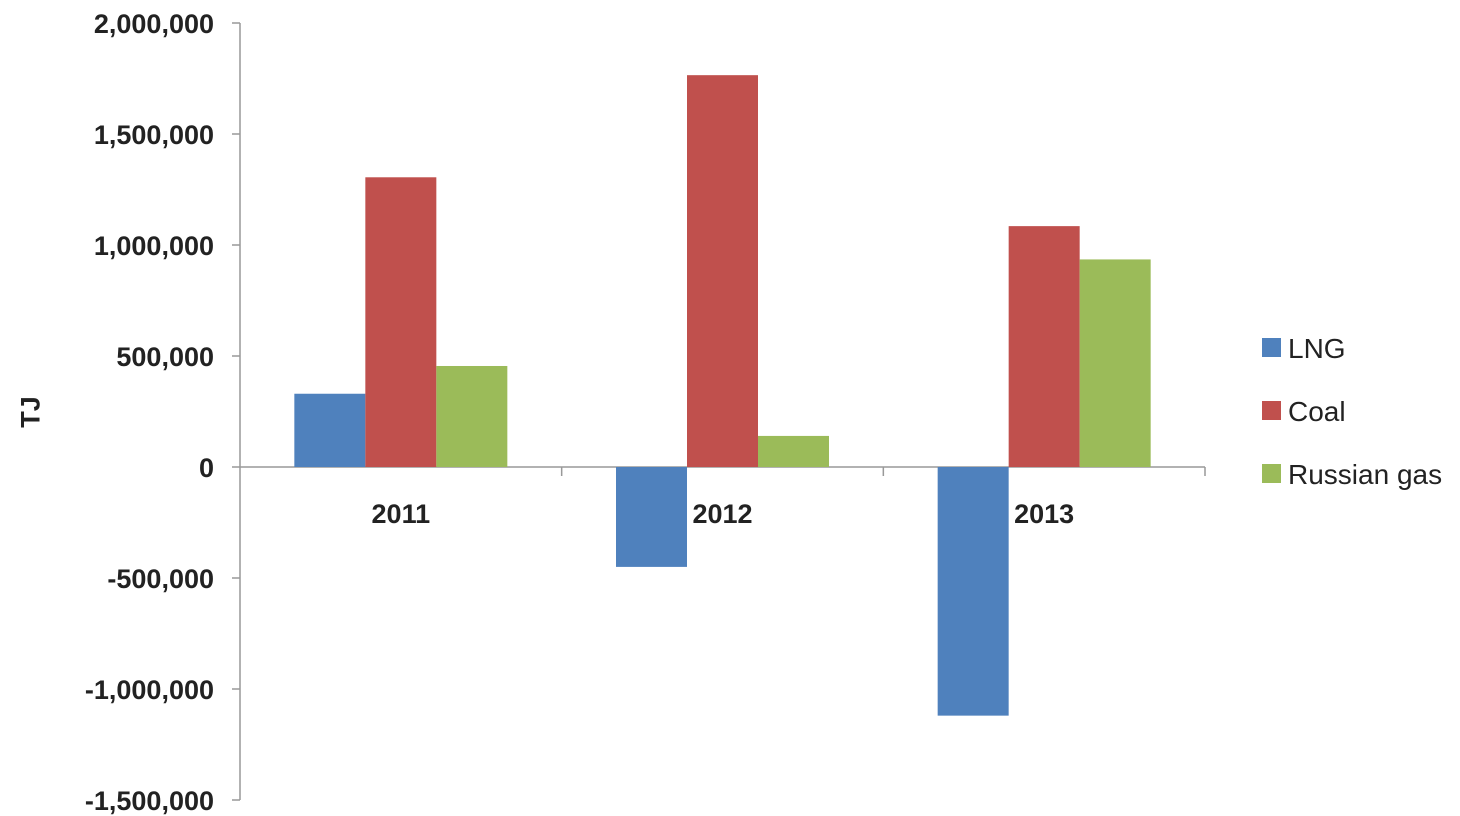  I want to click on legend: LNG Coal Russian gas, so click(1352, 411).